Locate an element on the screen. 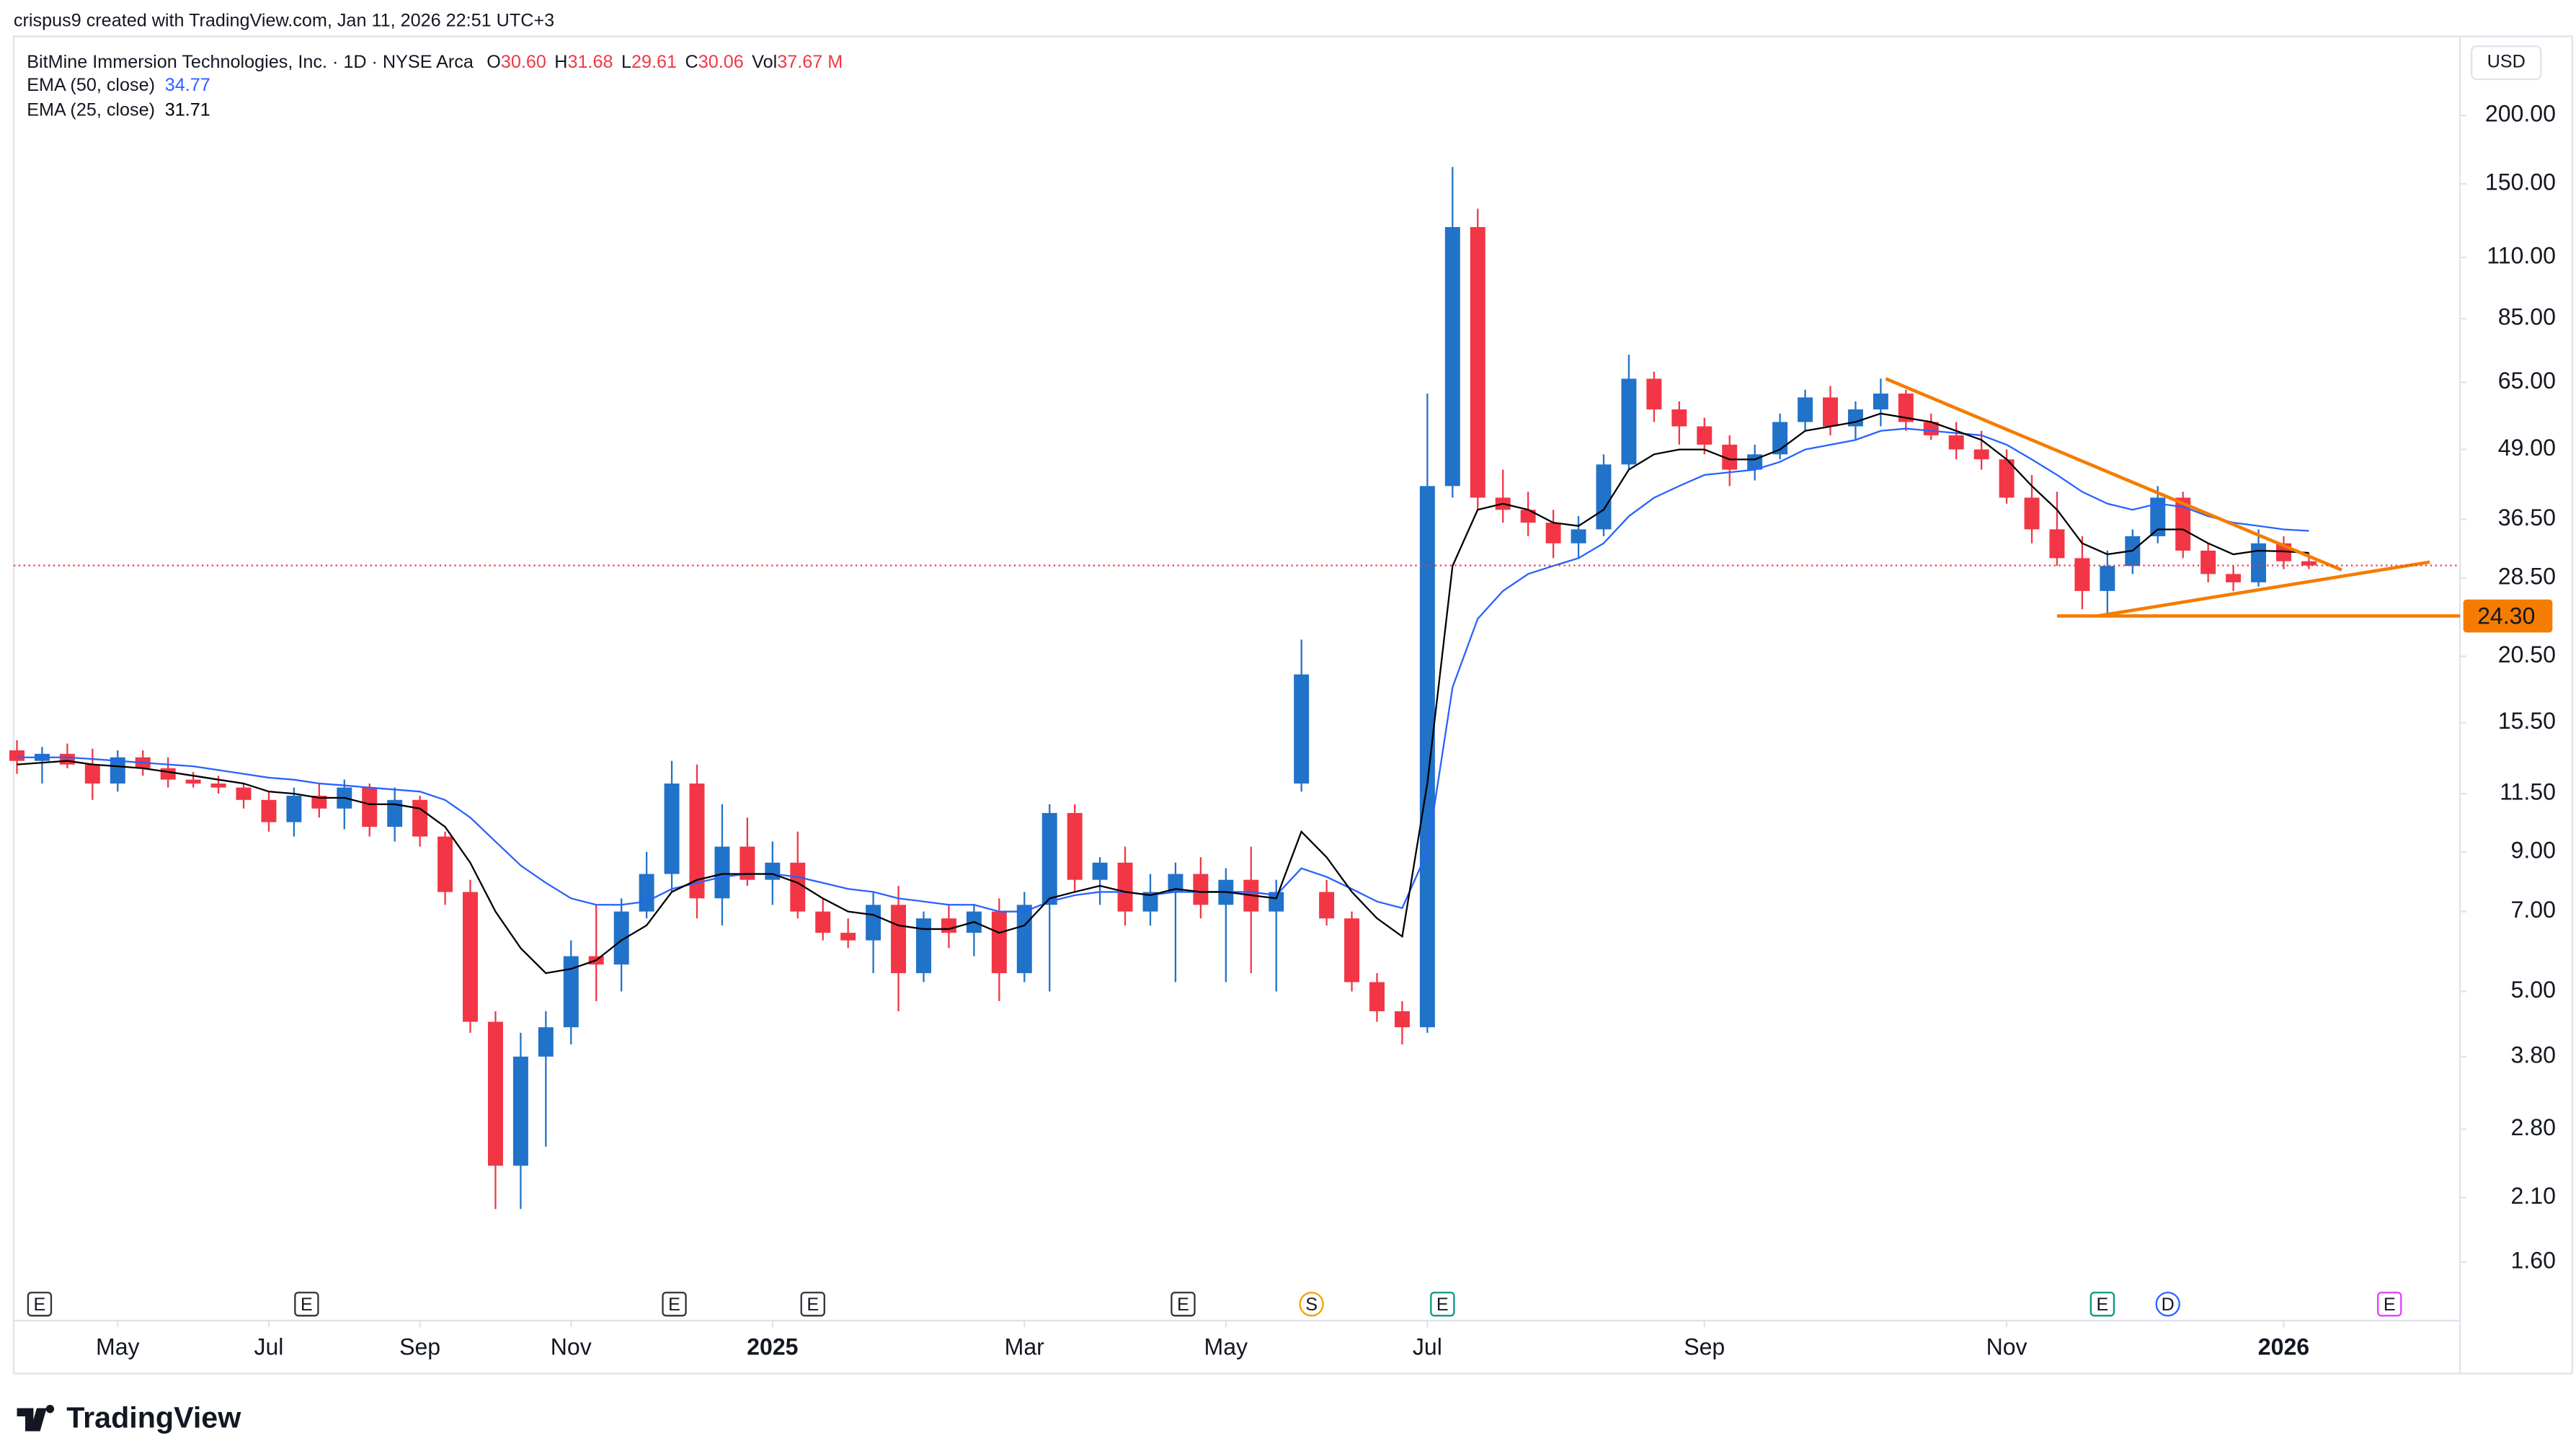 Image resolution: width=2576 pixels, height=1456 pixels. x-tick-label: Jul is located at coordinates (268, 1347).